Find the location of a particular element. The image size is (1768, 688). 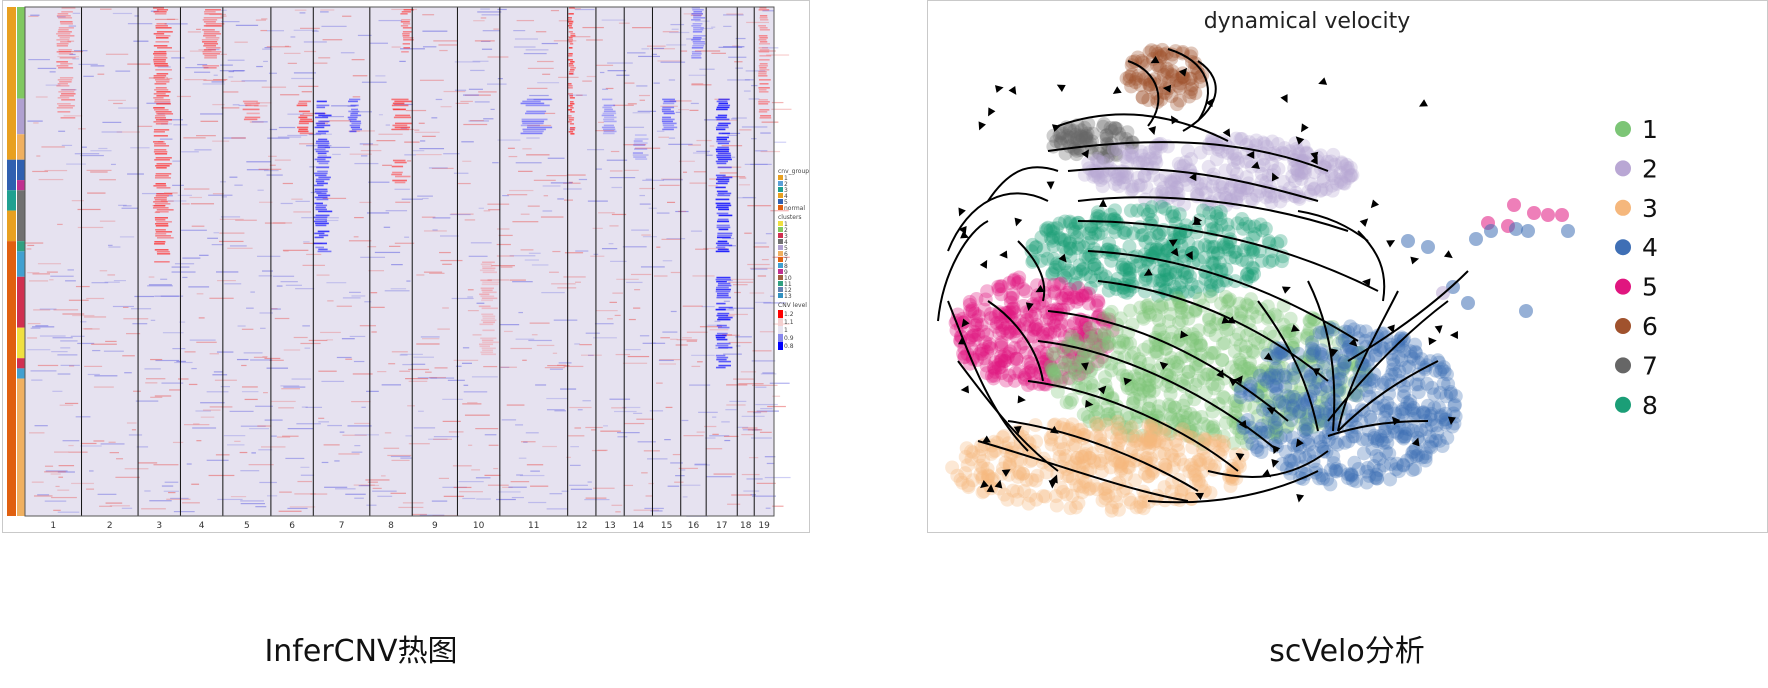

chromosome-label: 16 is located at coordinates (694, 526).